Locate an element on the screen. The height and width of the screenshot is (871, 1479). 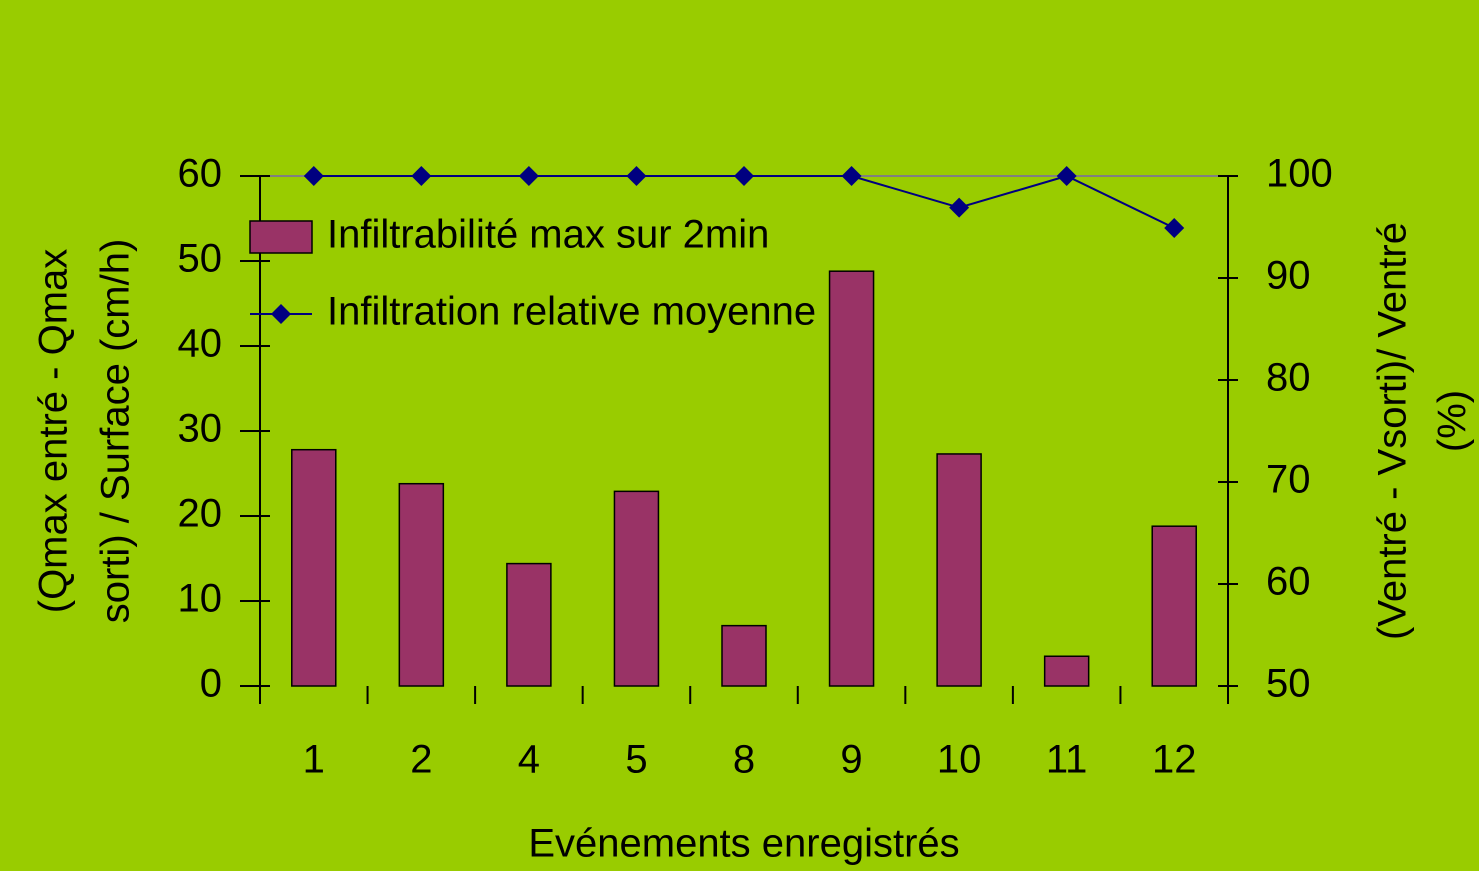
y-axis-label: sorti) / Surface (cm/h) is located at coordinates (116, 431).